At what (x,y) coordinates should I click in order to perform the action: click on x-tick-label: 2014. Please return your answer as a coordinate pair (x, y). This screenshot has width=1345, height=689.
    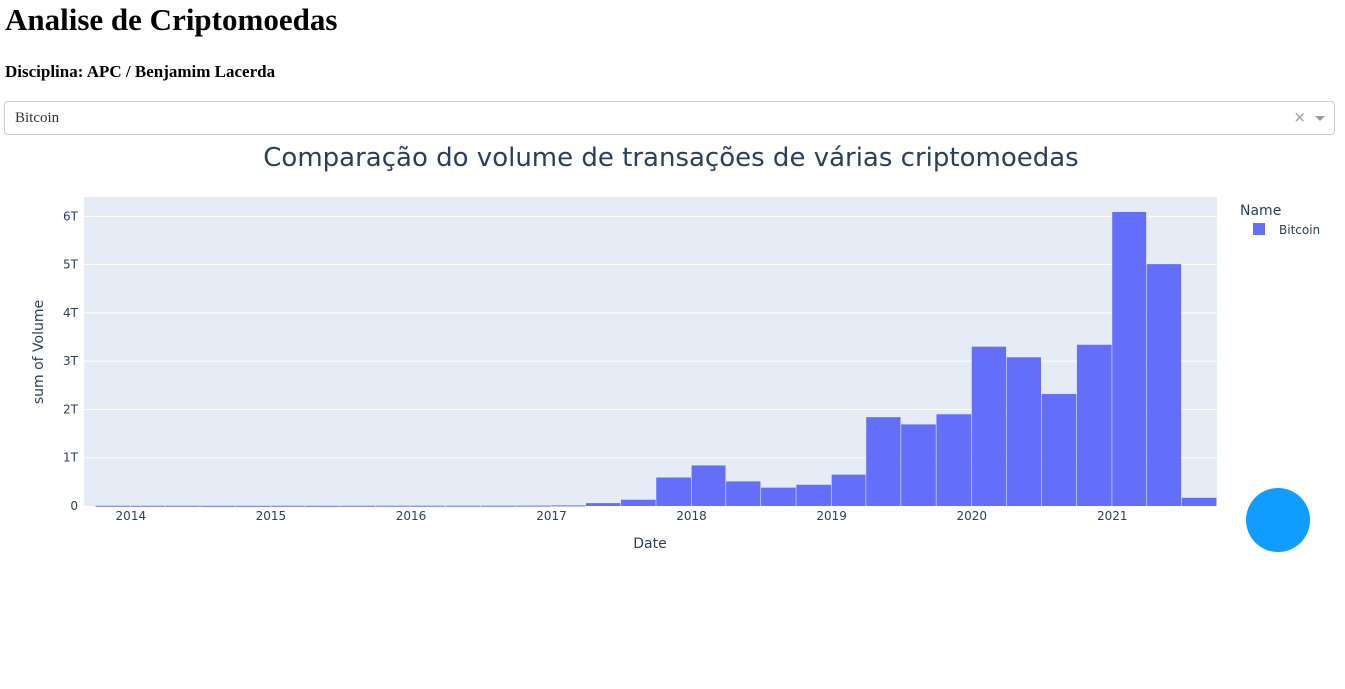
    Looking at the image, I should click on (131, 516).